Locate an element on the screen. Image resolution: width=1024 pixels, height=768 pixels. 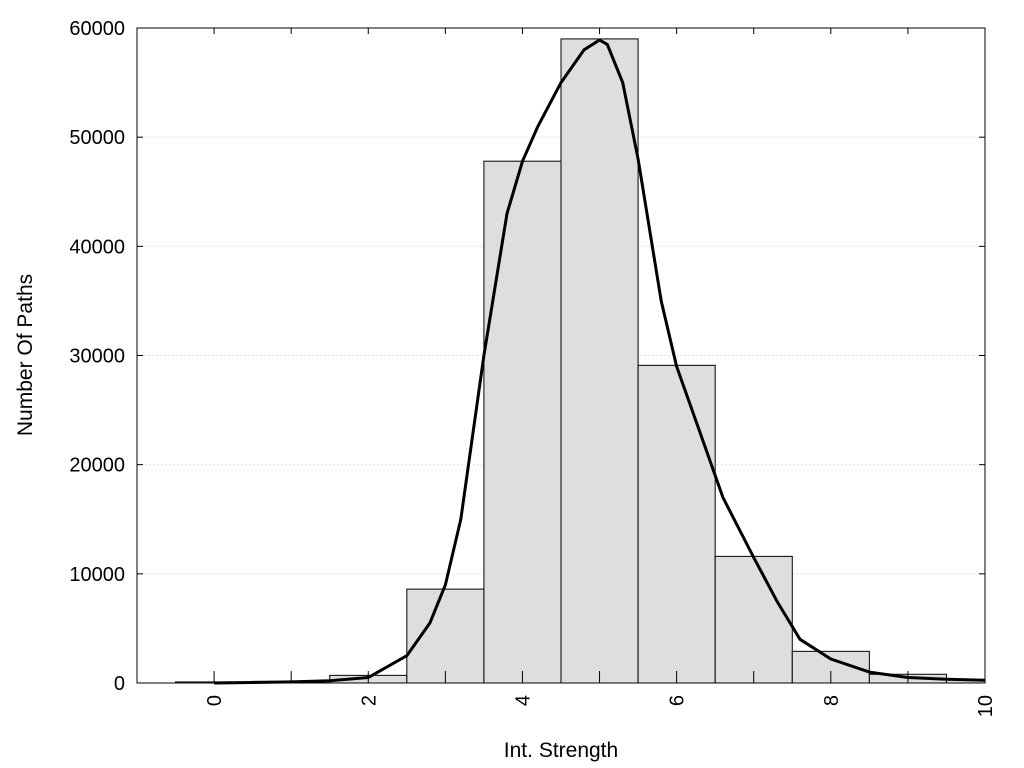
y-tick-label: 30000 is located at coordinates (97, 357).